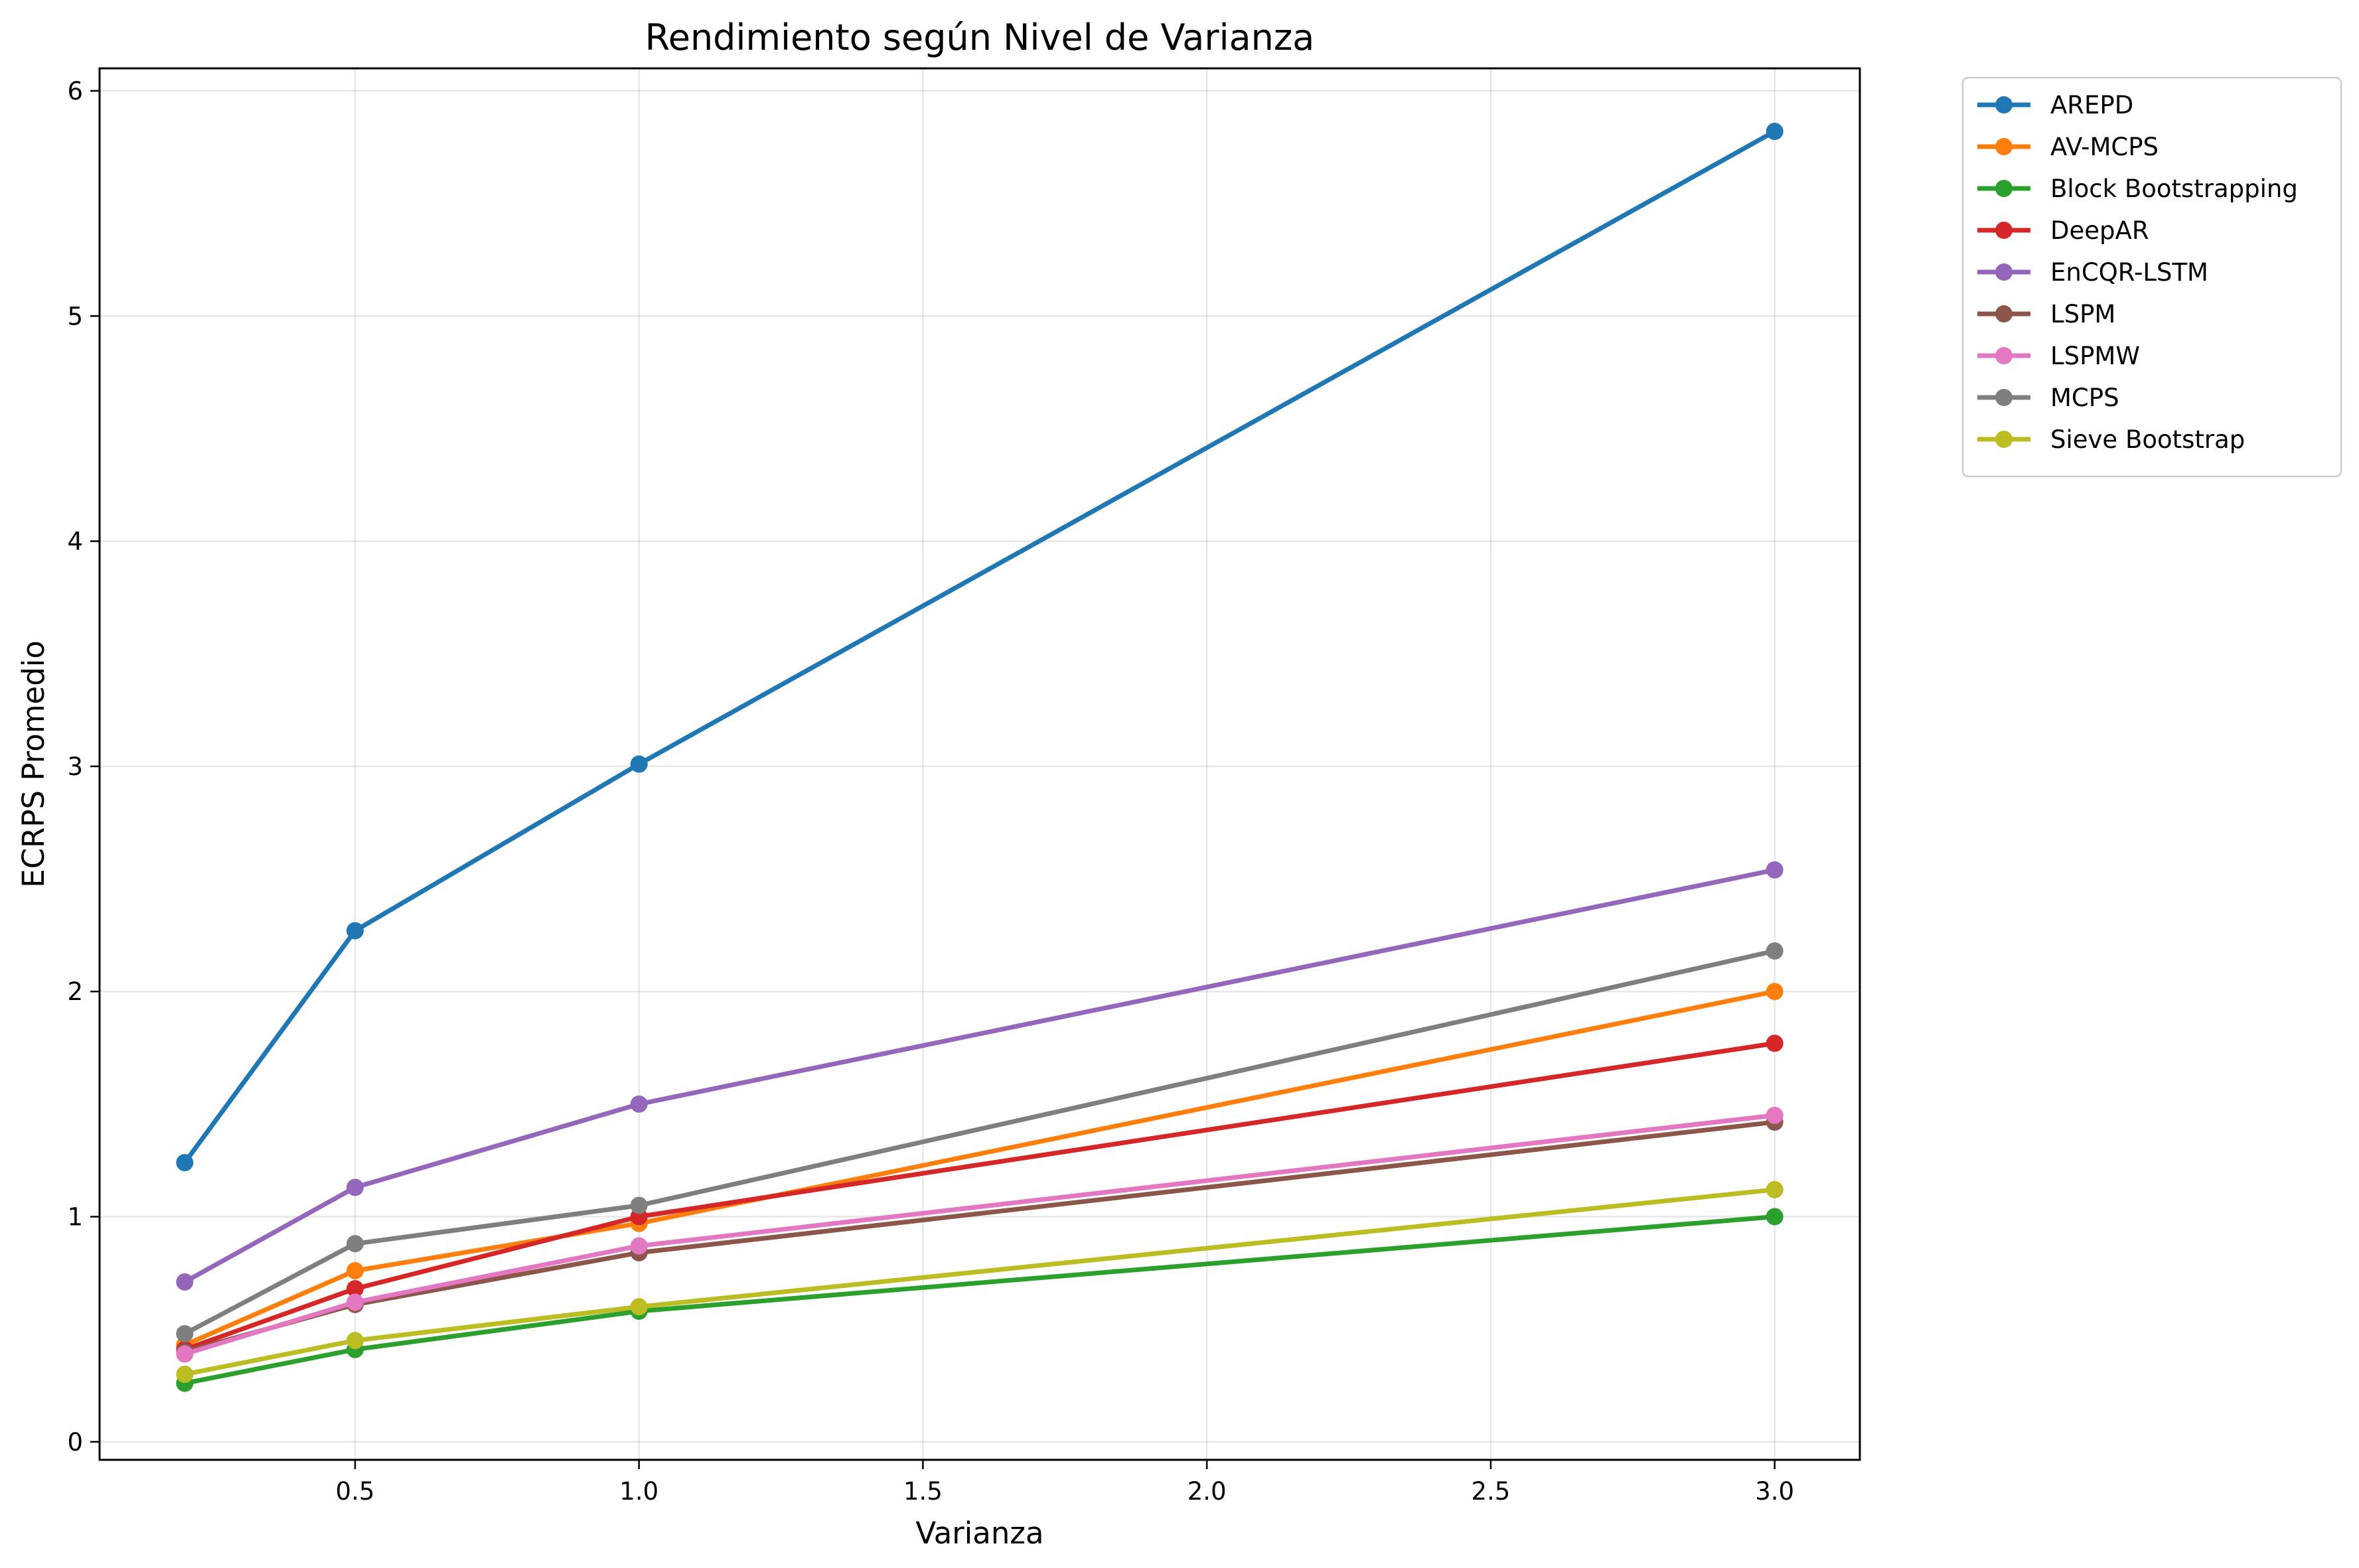  I want to click on series-line-block-bootstrapping, so click(980, 1300).